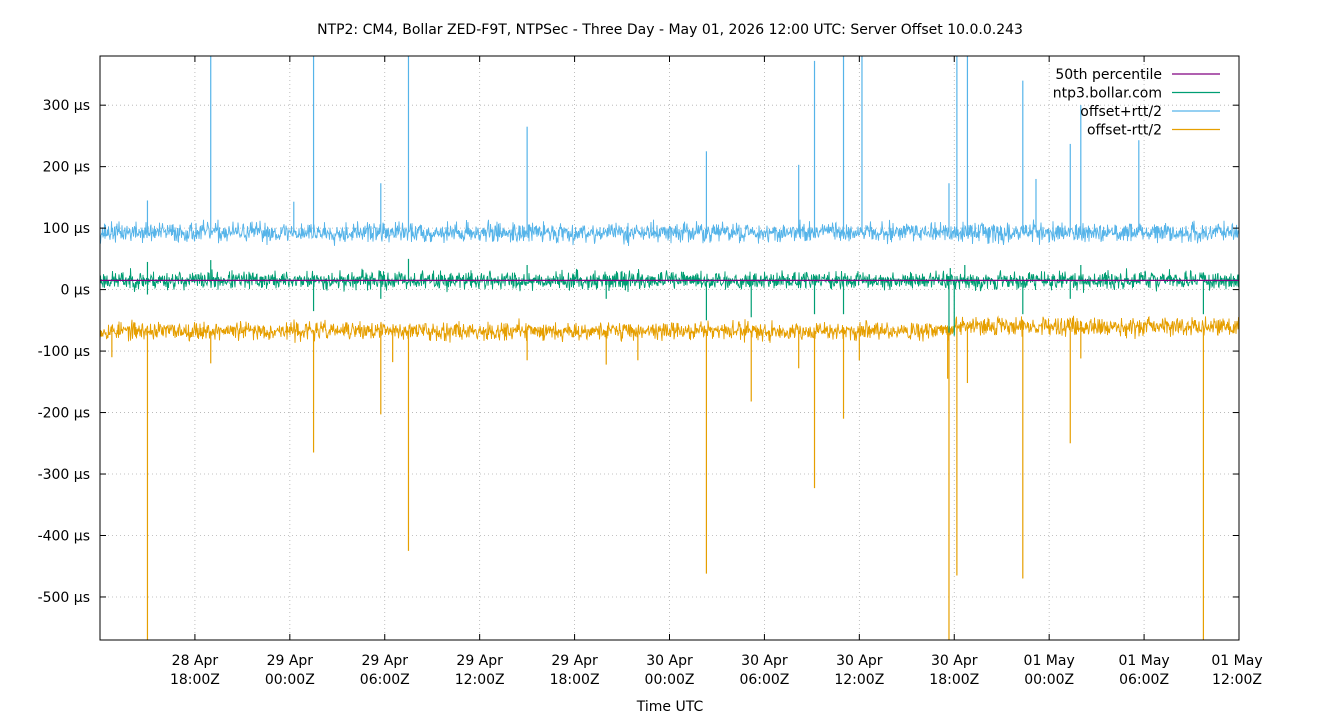 The height and width of the screenshot is (720, 1340). I want to click on y-tick-label: -400 µs, so click(64, 536).